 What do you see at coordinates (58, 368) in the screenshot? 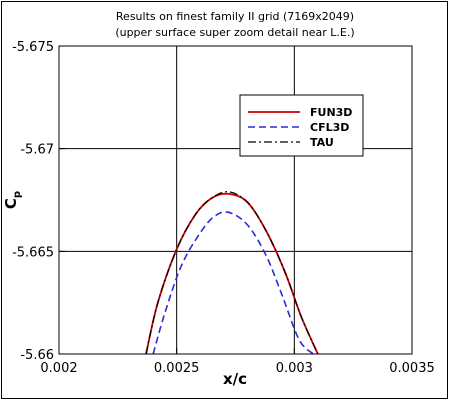
I see `x-tick-label: 0.002` at bounding box center [58, 368].